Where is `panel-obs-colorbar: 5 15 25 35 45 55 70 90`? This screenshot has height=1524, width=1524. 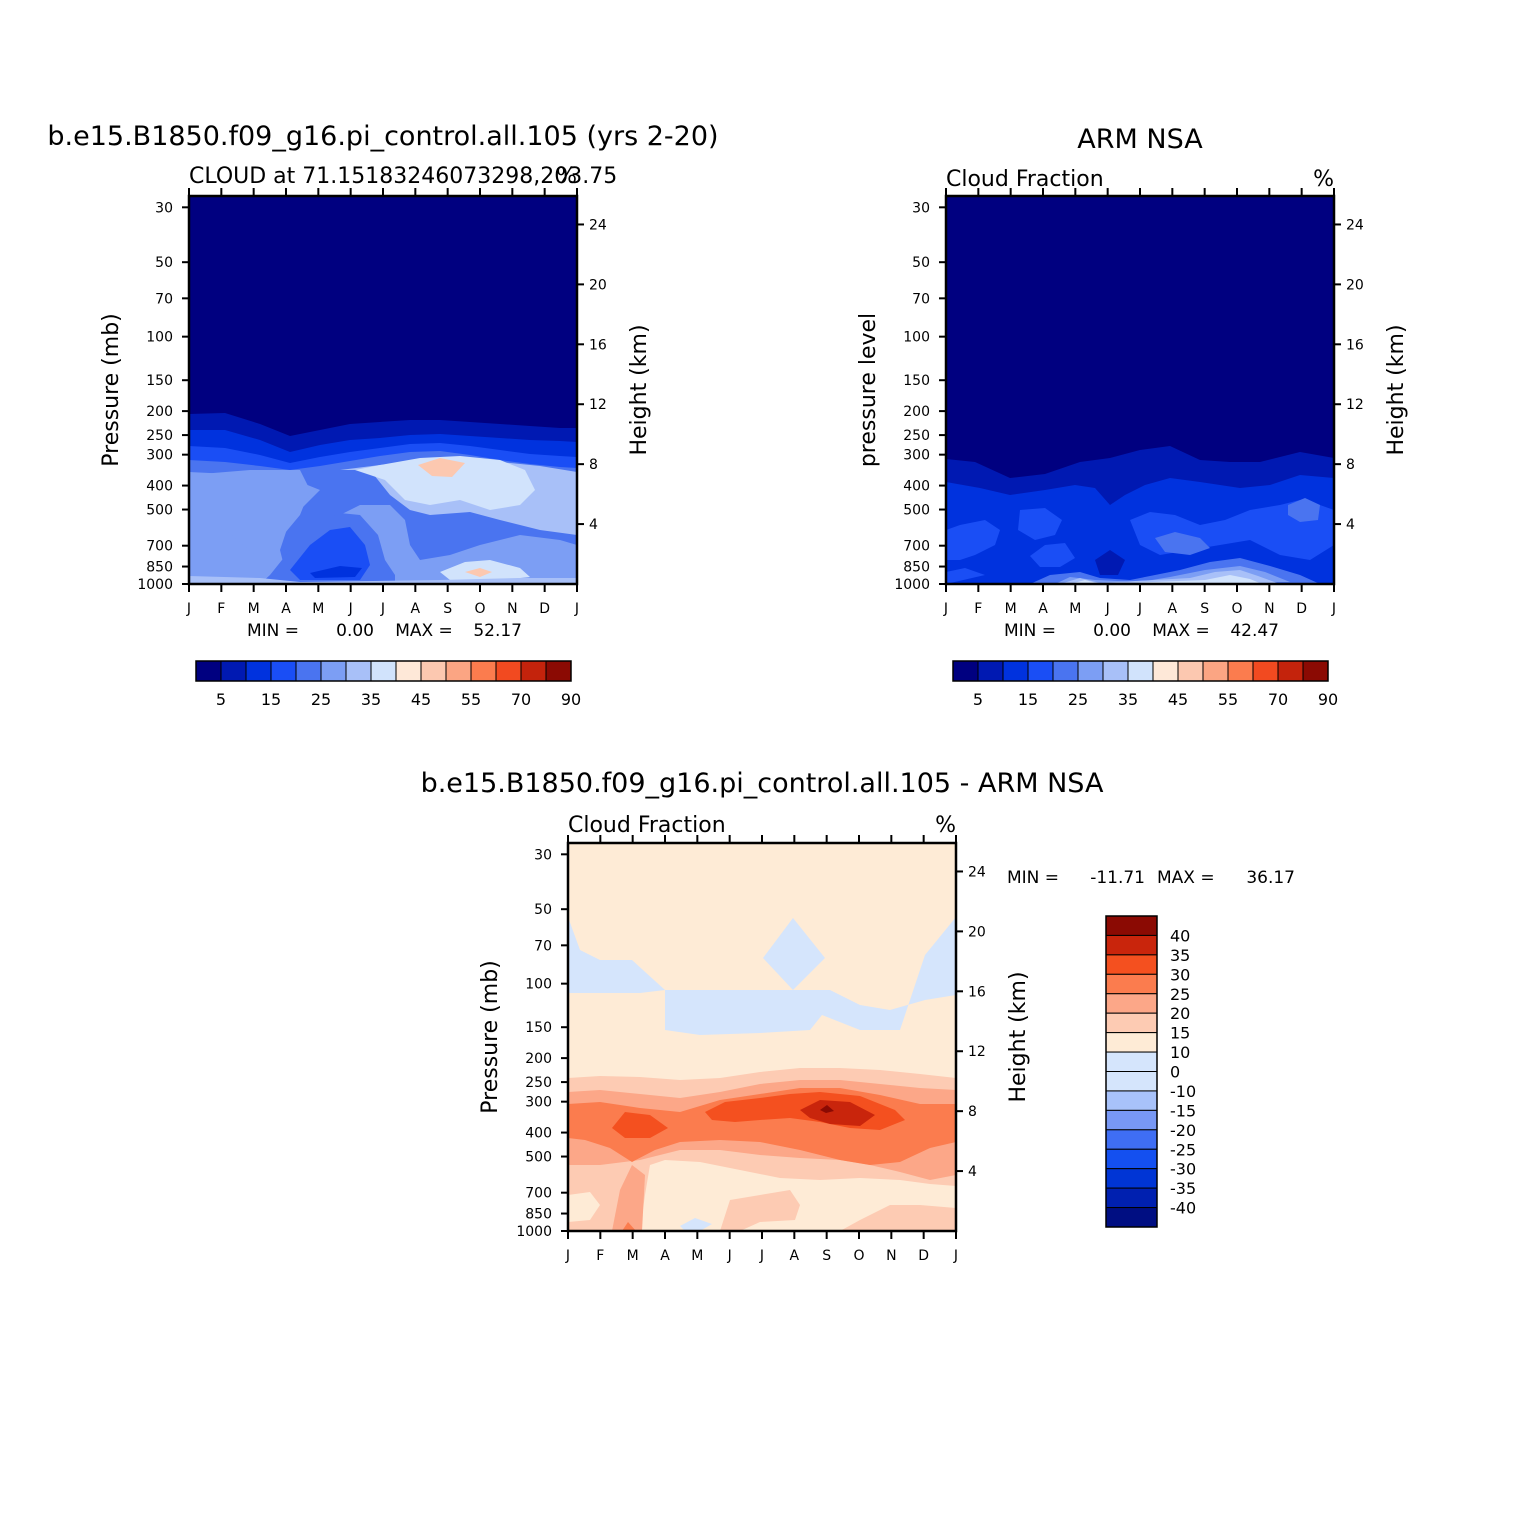 panel-obs-colorbar: 5 15 25 35 45 55 70 90 is located at coordinates (1145, 684).